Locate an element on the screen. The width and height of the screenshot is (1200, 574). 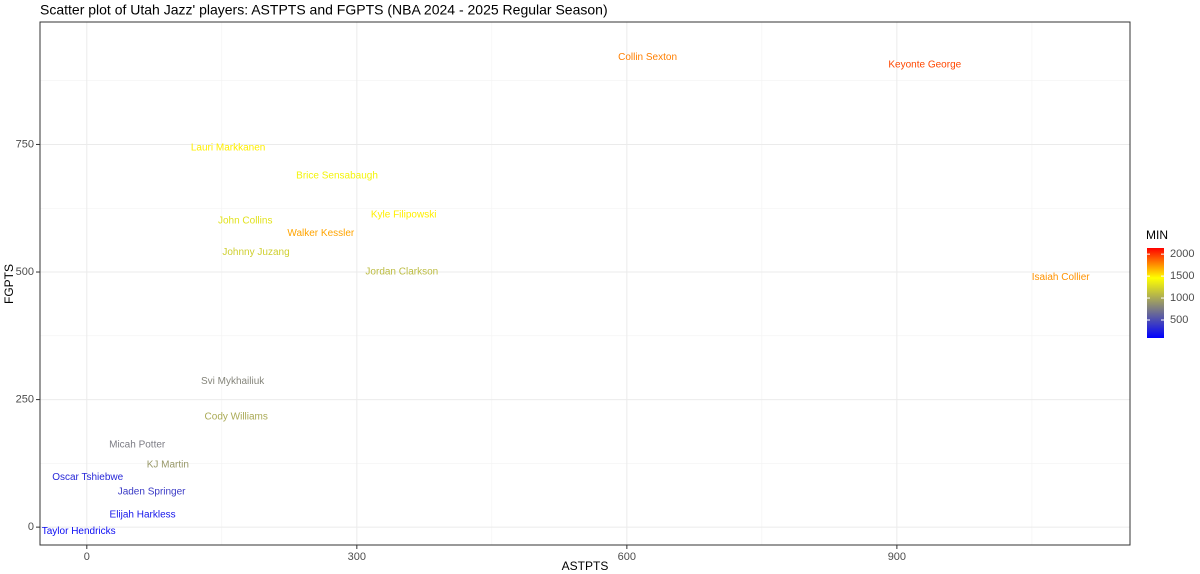
x-tick-label: 600 is located at coordinates (627, 557).